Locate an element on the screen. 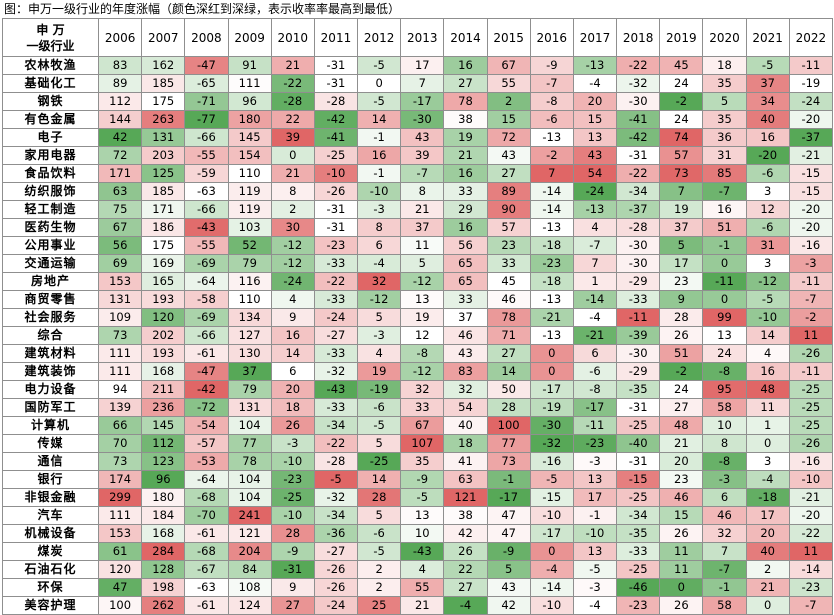 The height and width of the screenshot is (615, 834). value-cell: 9 is located at coordinates (292, 317).